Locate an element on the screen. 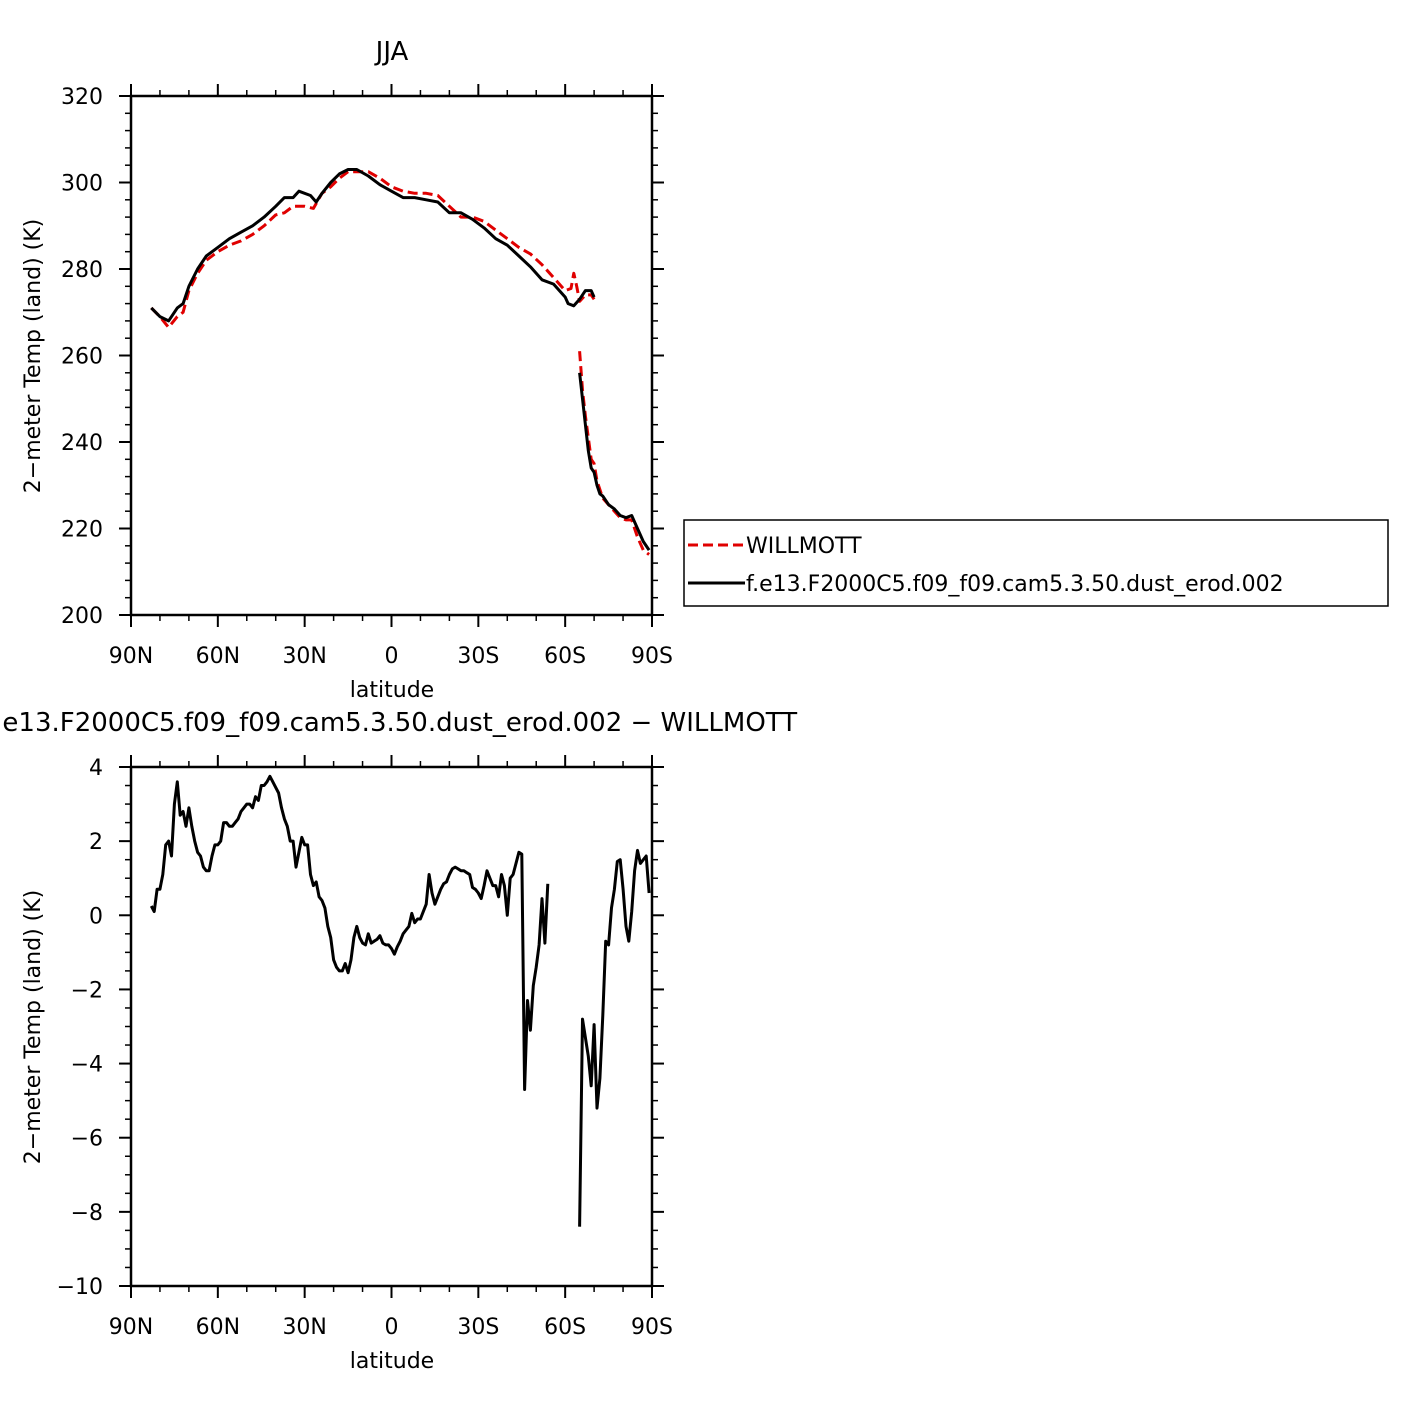 This screenshot has width=1408, height=1408. legend-label-willmott: WILLMOTT is located at coordinates (804, 546).